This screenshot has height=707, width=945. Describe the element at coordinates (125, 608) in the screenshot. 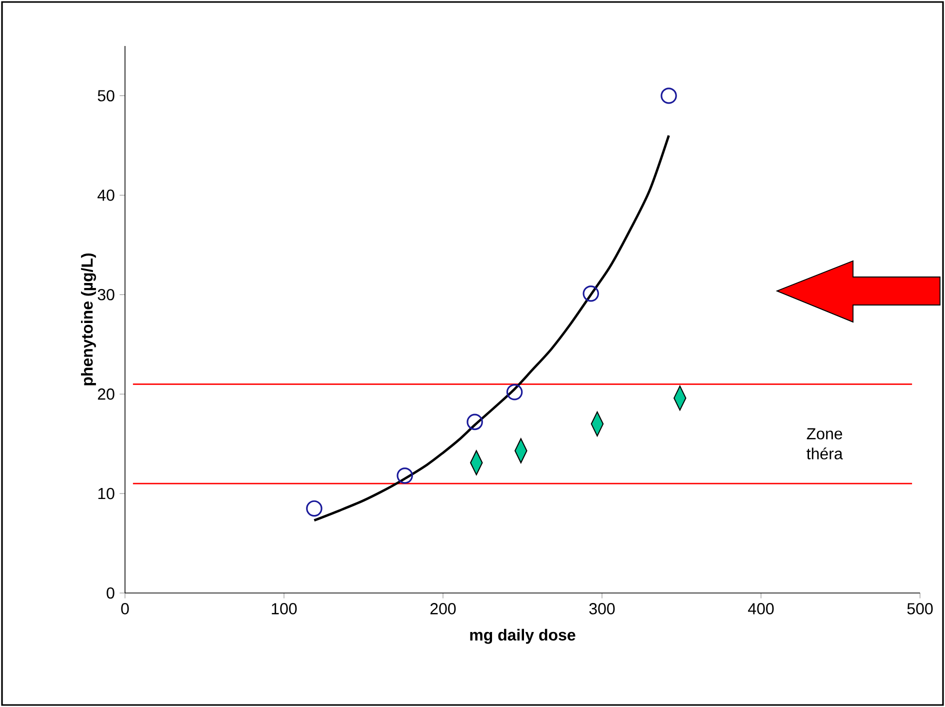

I see `x-tick-label: 0` at that location.